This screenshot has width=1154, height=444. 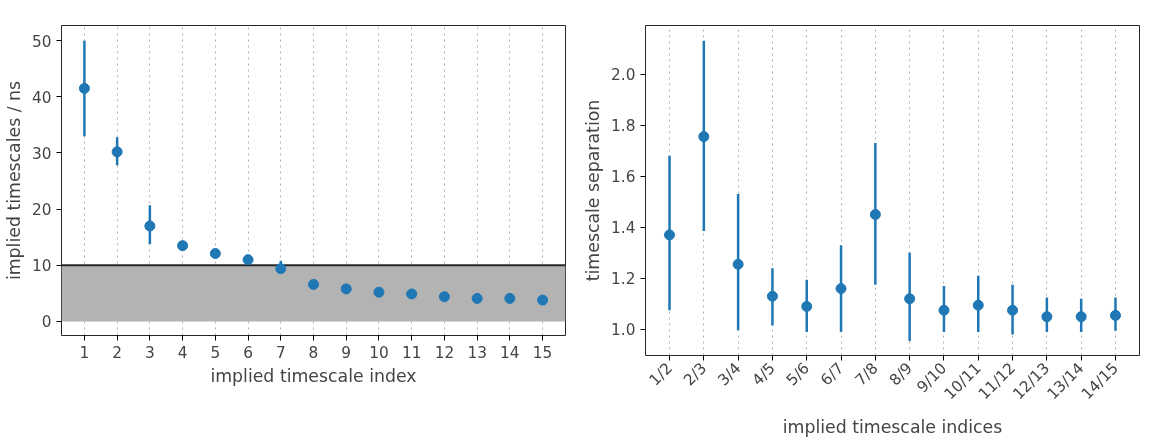 What do you see at coordinates (623, 126) in the screenshot?
I see `y-tick-label: 1.8` at bounding box center [623, 126].